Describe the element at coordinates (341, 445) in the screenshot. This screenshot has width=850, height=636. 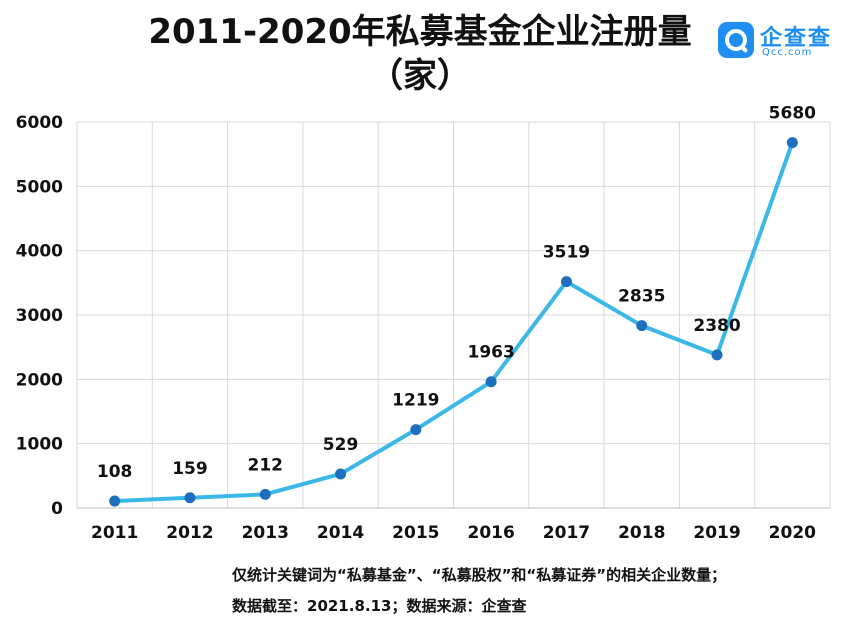
I see `data-label: 529` at that location.